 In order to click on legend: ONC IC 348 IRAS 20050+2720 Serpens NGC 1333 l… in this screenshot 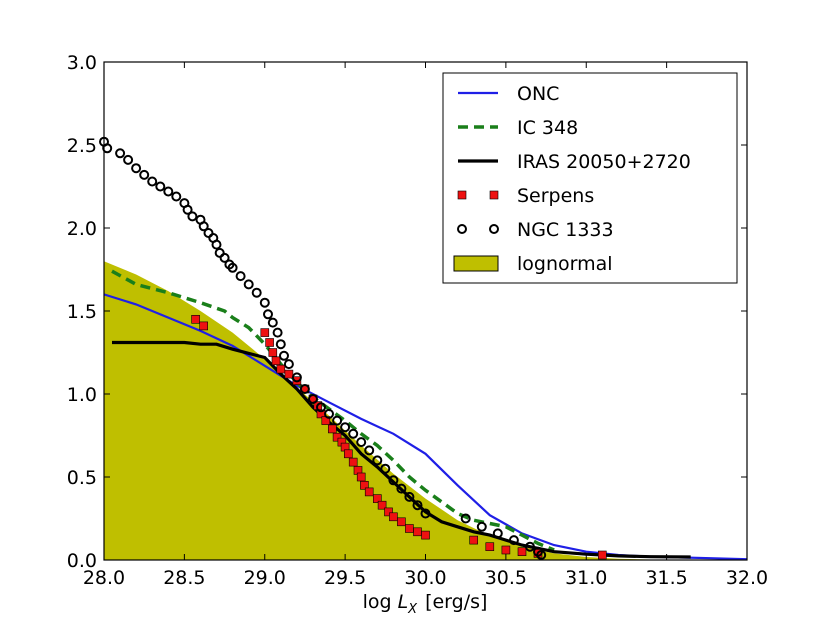, I will do `click(590, 178)`.